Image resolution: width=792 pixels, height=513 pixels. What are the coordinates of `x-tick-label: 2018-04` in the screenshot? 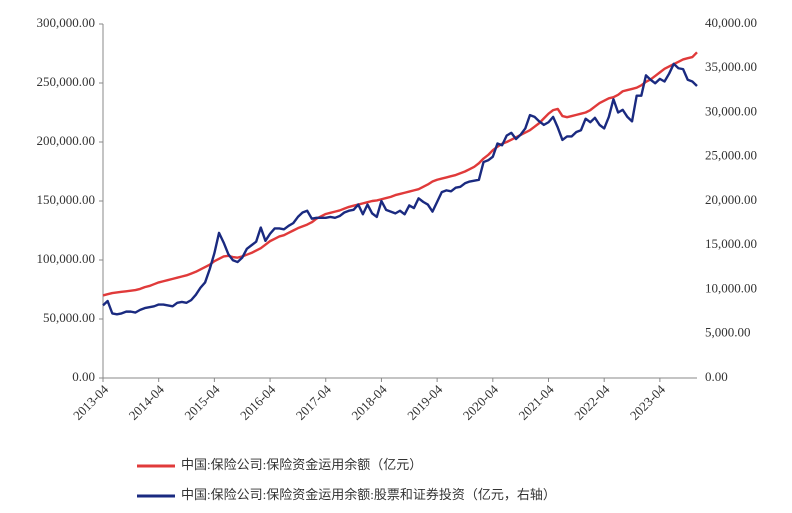 It's located at (369, 402).